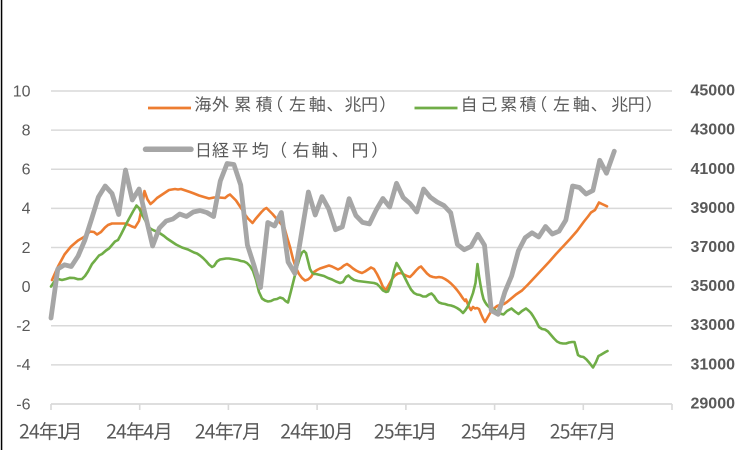 This screenshot has width=751, height=450. Describe the element at coordinates (26, 287) in the screenshot. I see `svg-text: 0` at that location.